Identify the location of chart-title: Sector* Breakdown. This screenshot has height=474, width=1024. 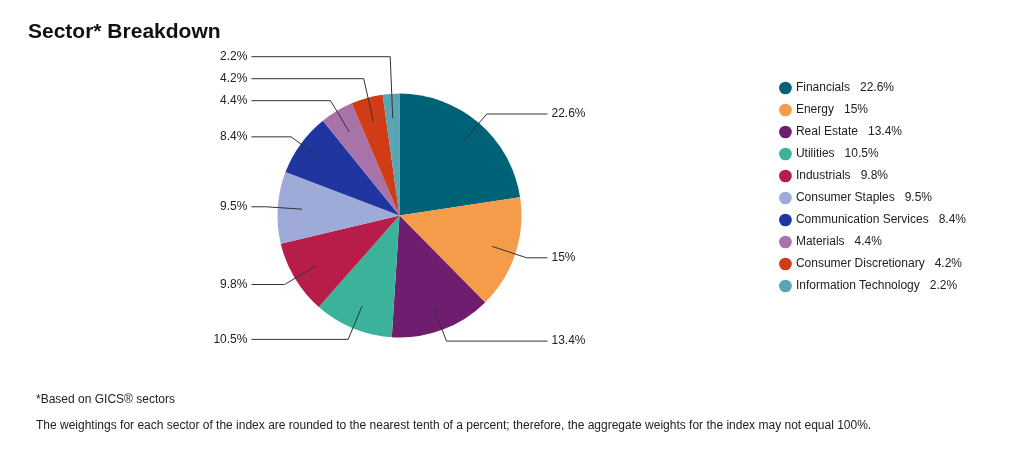
(124, 31).